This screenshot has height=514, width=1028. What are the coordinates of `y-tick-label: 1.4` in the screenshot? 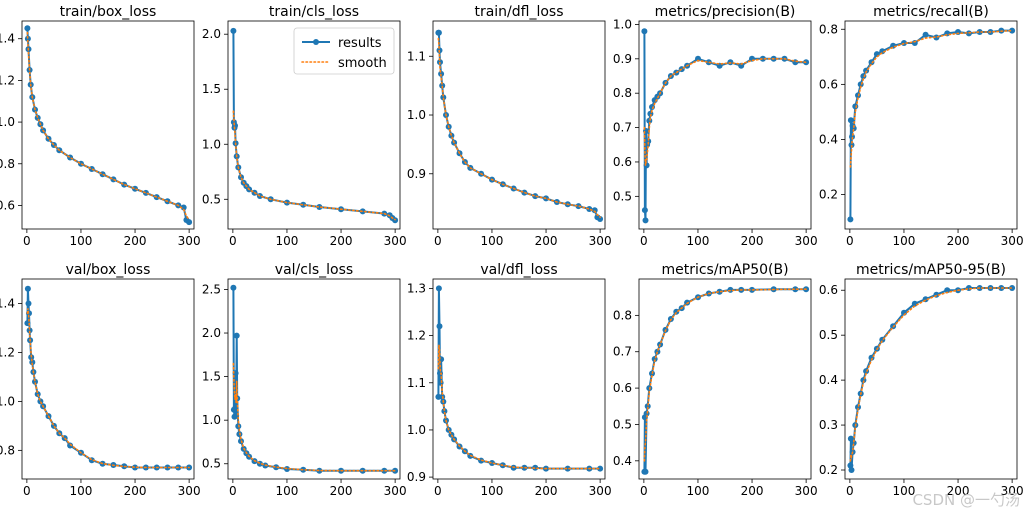 It's located at (7, 39).